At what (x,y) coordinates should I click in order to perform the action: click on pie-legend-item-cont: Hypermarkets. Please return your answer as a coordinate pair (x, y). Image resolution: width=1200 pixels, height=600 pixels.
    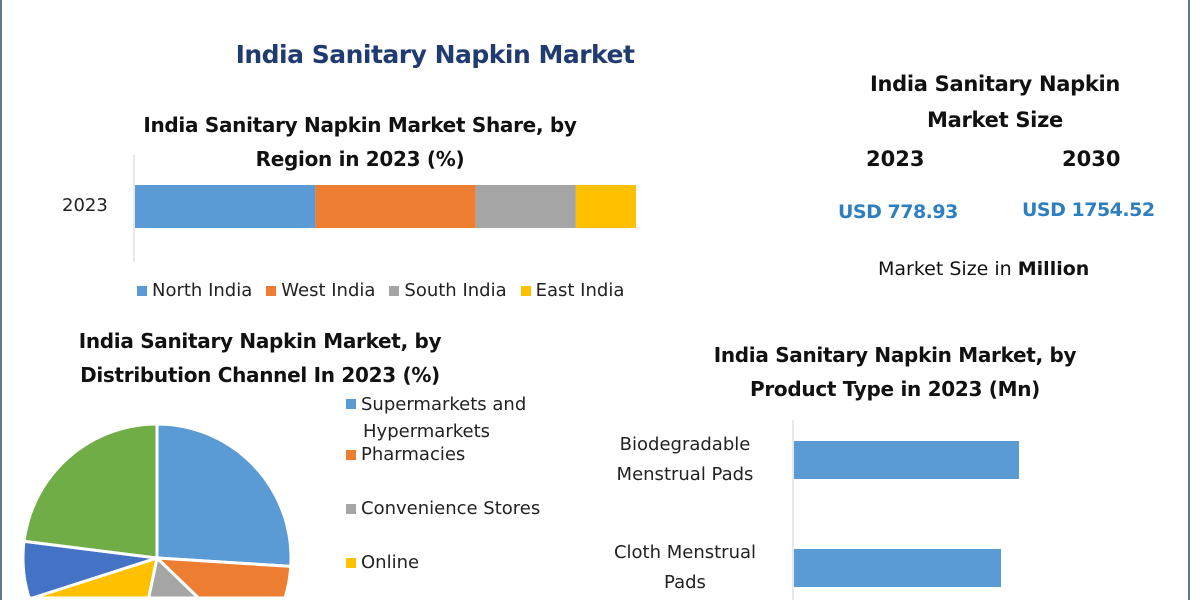
    Looking at the image, I should click on (466, 431).